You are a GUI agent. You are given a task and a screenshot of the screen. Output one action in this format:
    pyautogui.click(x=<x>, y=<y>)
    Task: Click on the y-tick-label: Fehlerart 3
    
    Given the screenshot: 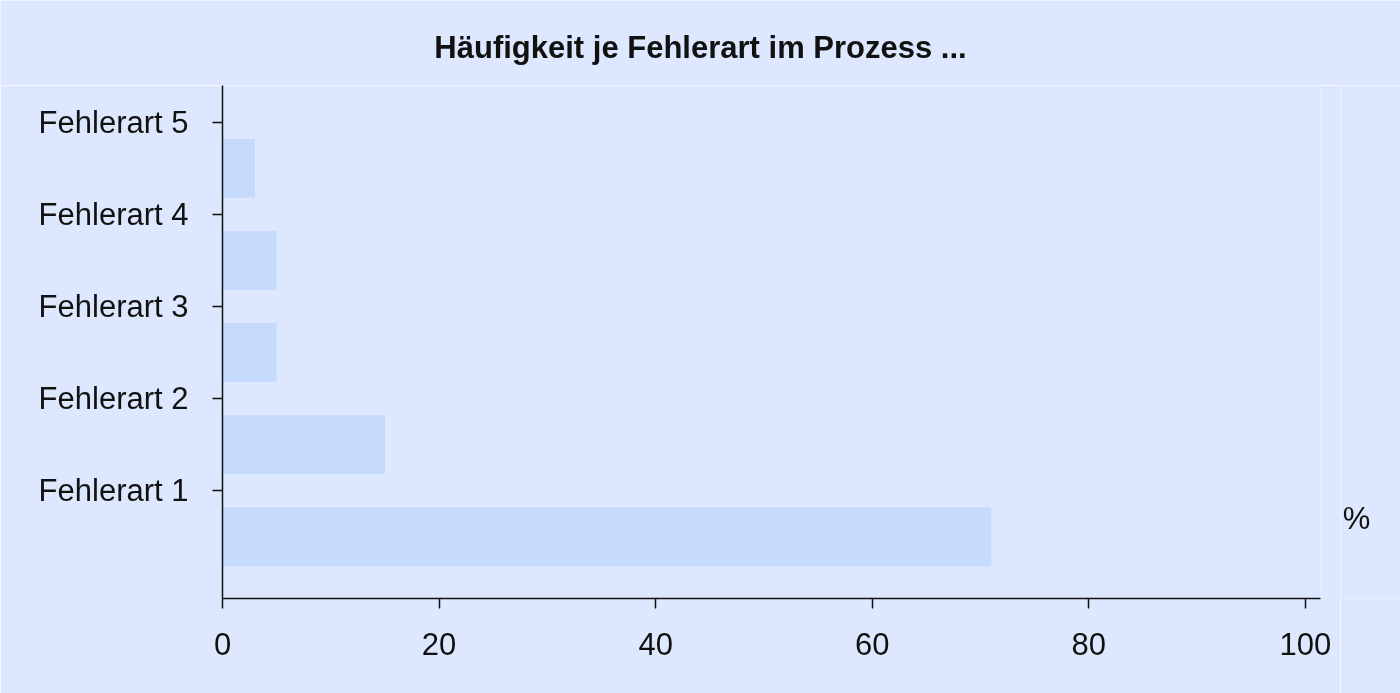 What is the action you would take?
    pyautogui.click(x=113, y=307)
    